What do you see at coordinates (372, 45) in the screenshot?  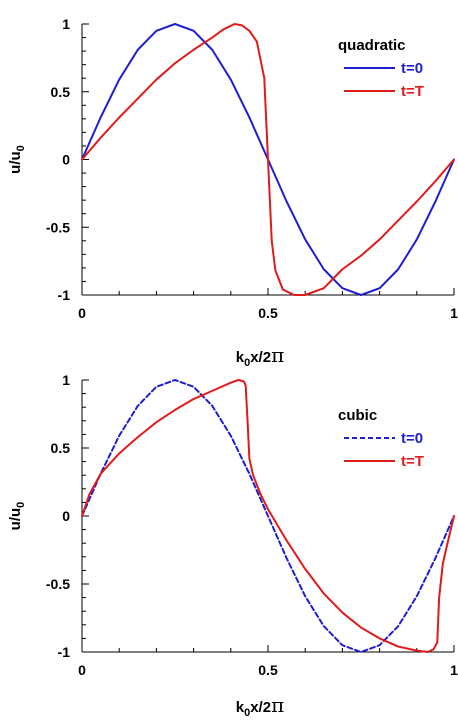 I see `legend-title: quadratic` at bounding box center [372, 45].